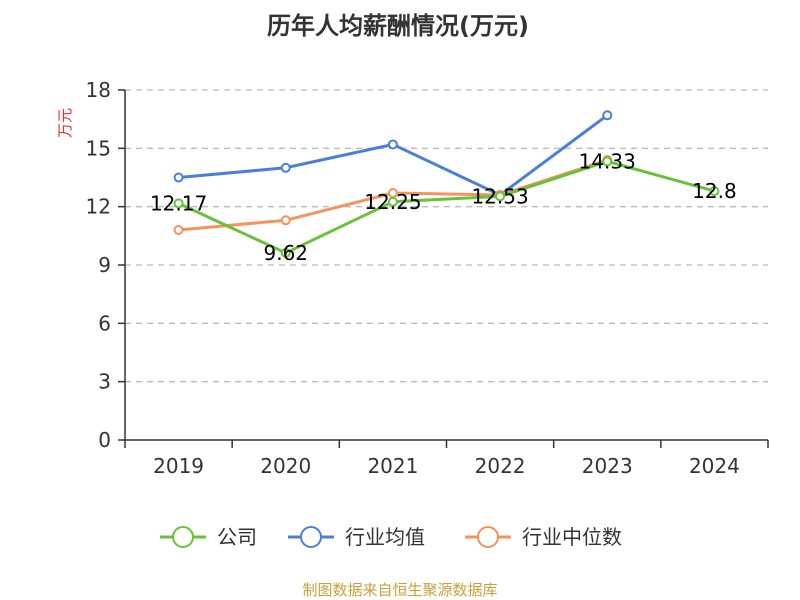 This screenshot has height=600, width=800. What do you see at coordinates (398, 26) in the screenshot?
I see `chart-title: 历年人均薪酬情况(万元)` at bounding box center [398, 26].